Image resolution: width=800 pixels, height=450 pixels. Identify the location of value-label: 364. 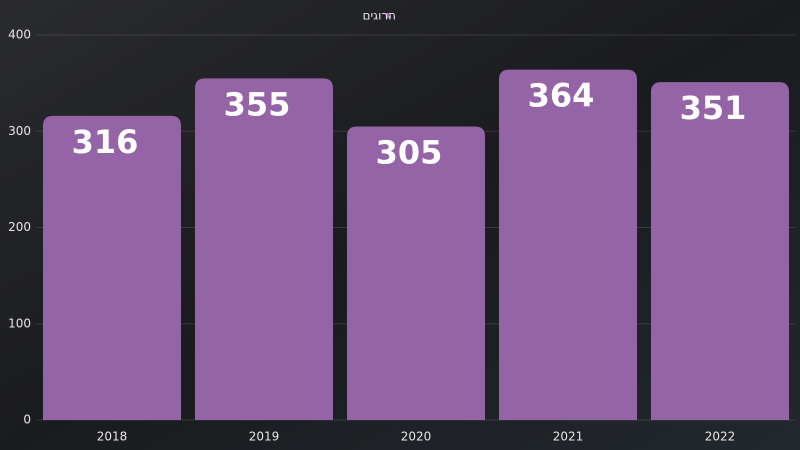
(561, 96).